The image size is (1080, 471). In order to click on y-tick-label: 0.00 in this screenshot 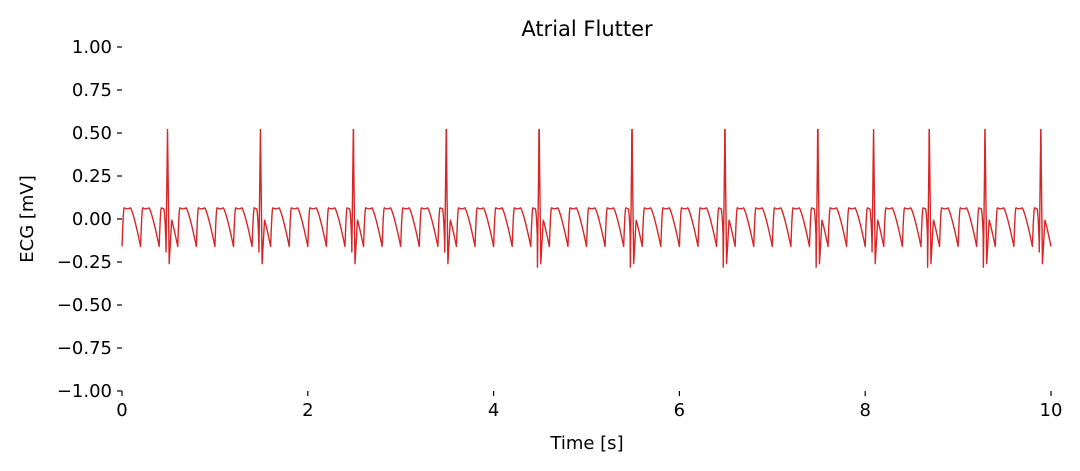, I will do `click(92, 219)`.